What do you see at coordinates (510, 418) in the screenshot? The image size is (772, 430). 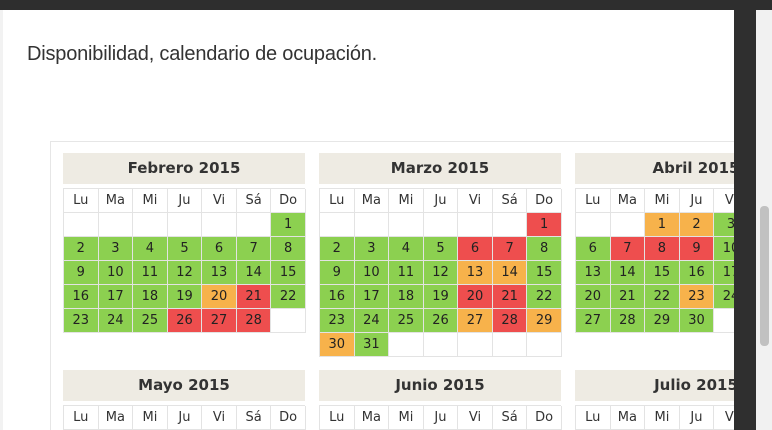 I see `weekday-header: Sá` at bounding box center [510, 418].